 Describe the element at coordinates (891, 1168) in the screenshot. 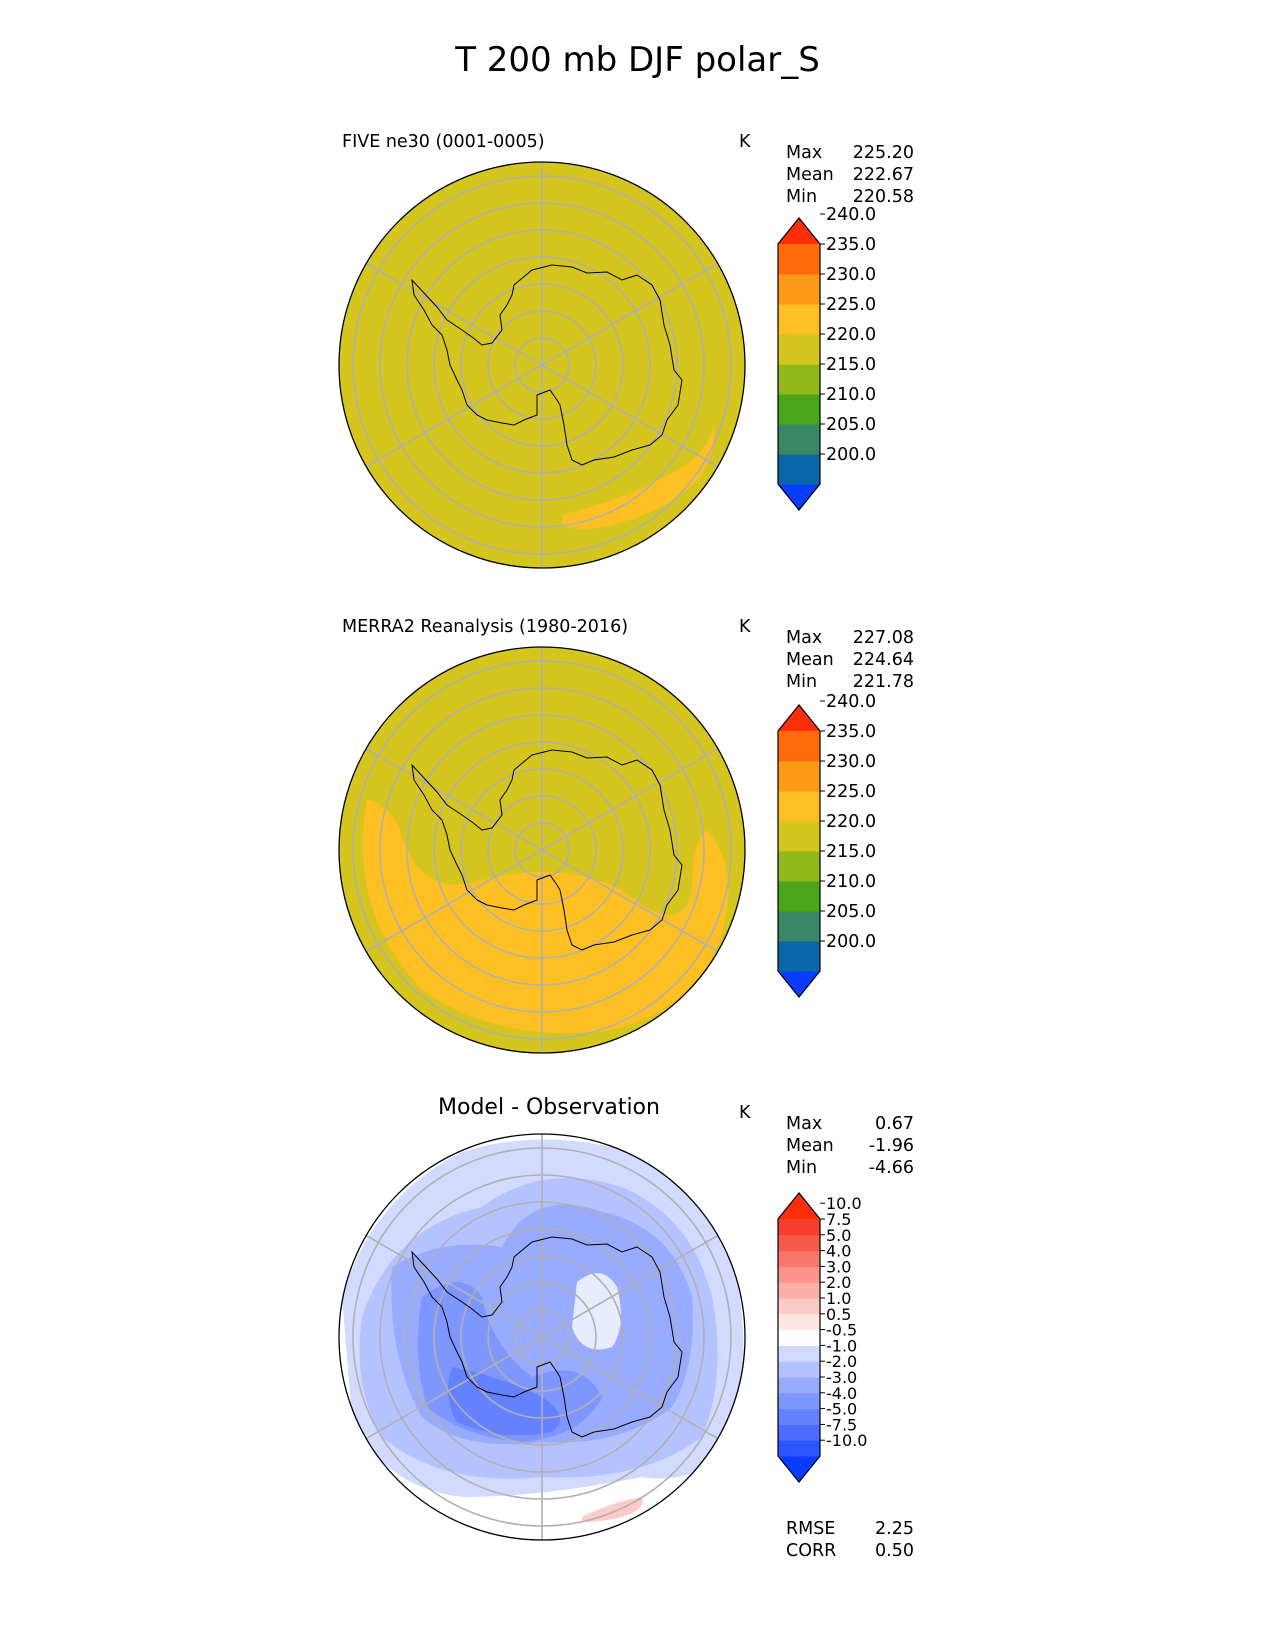

I see `stat-min-value: -4.66` at that location.